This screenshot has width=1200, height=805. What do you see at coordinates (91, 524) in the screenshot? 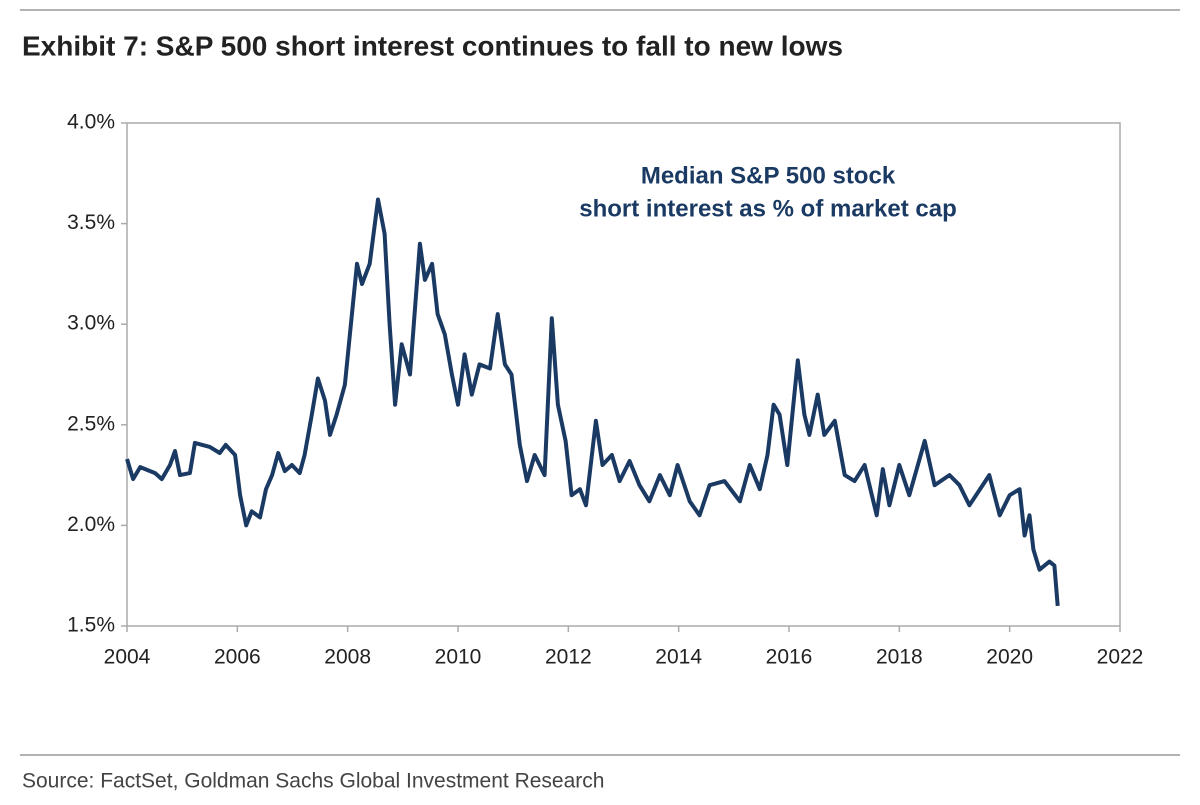
I see `y-tick-label: 2.0%` at bounding box center [91, 524].